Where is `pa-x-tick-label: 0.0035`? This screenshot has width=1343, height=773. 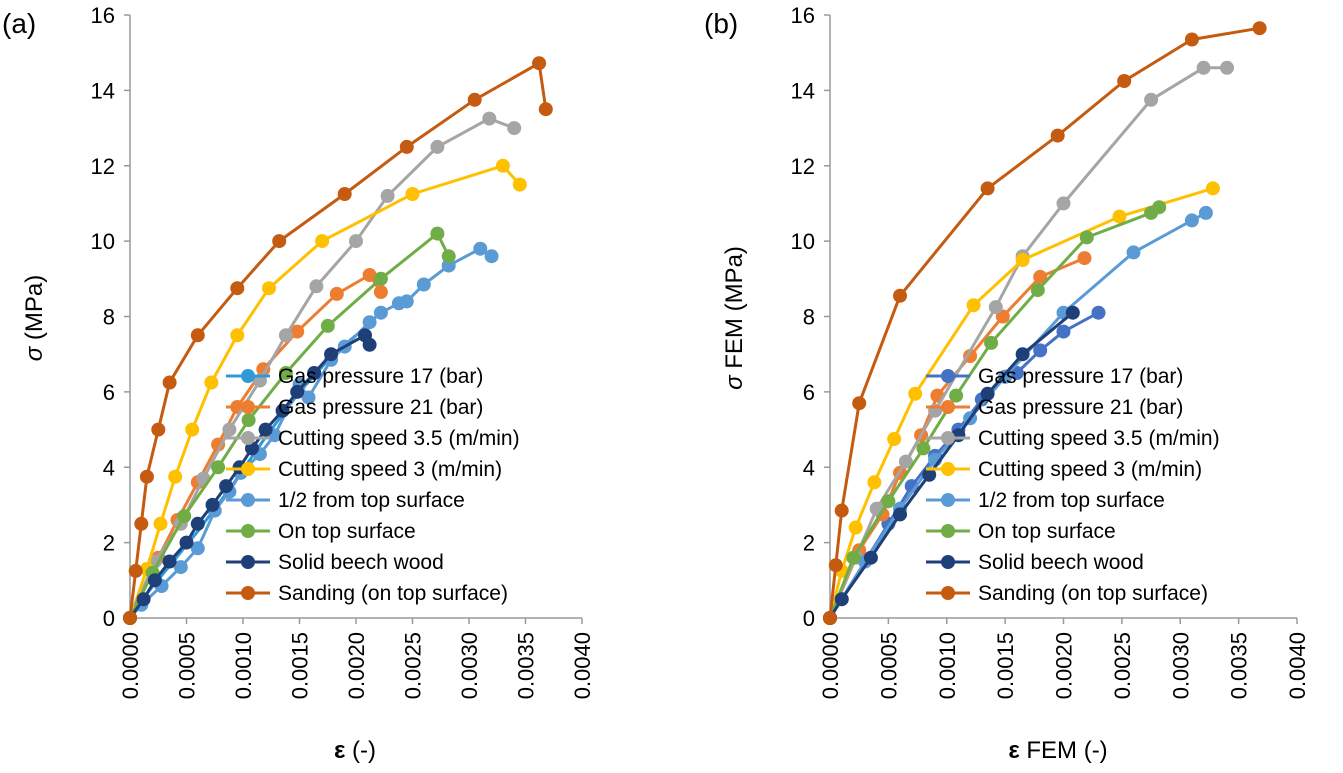
pa-x-tick-label: 0.0035 is located at coordinates (526, 665).